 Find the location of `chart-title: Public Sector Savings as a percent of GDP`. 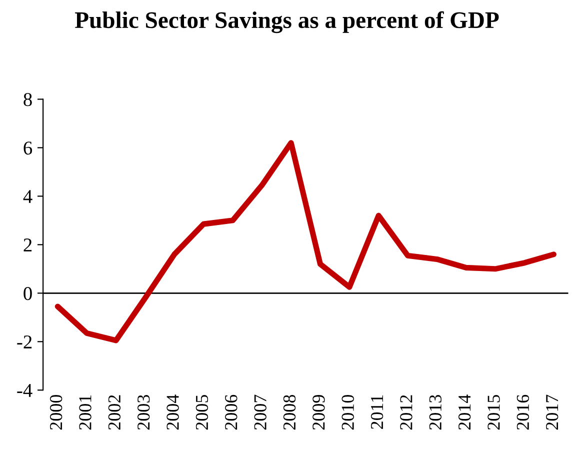

chart-title: Public Sector Savings as a percent of GDP is located at coordinates (287, 22).